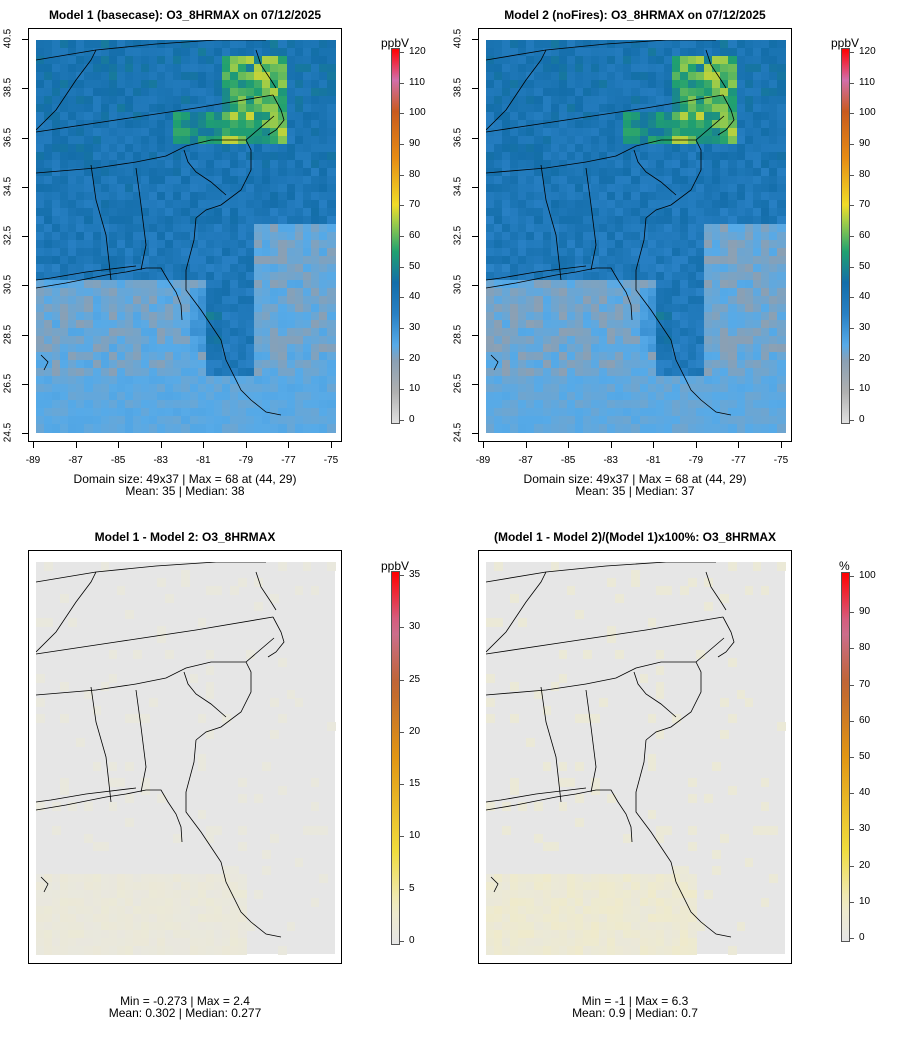 This screenshot has width=900, height=1045. I want to click on x-tick-label: -87, so click(75, 460).